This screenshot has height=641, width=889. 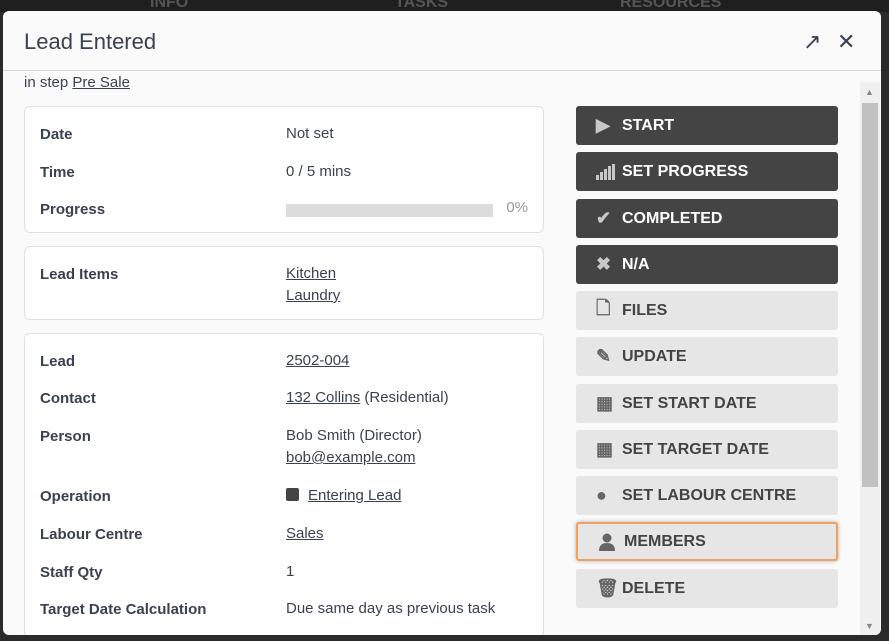 What do you see at coordinates (609, 171) in the screenshot?
I see `signal-bars-icon` at bounding box center [609, 171].